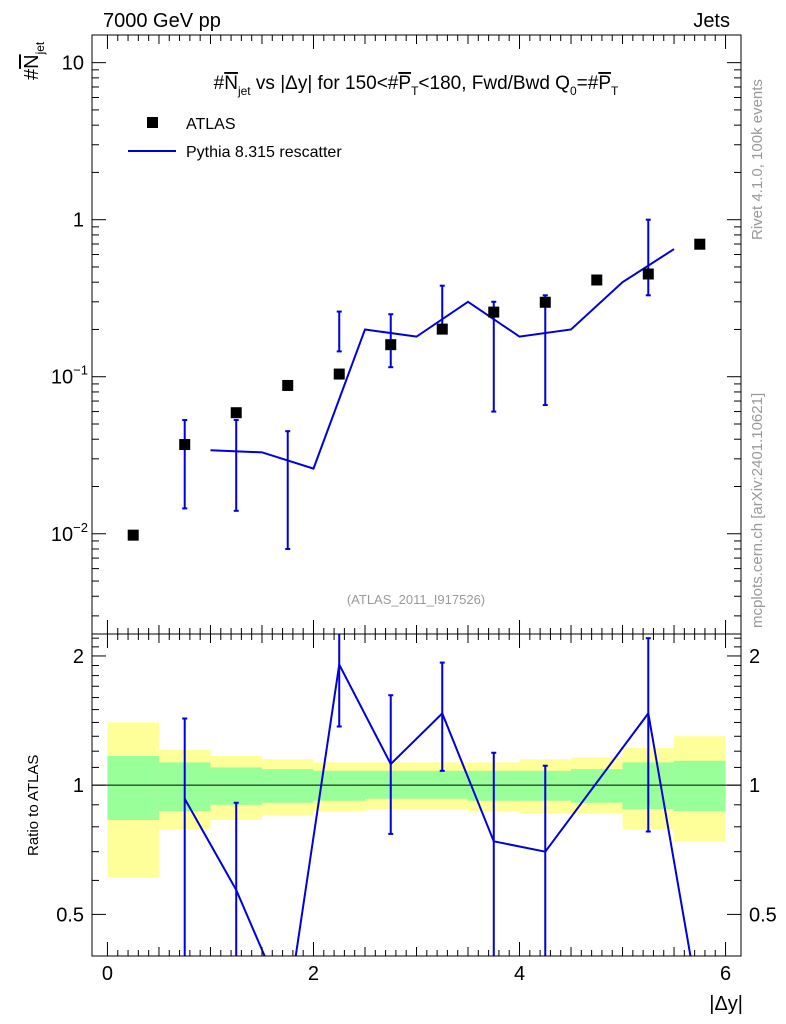  Describe the element at coordinates (757, 510) in the screenshot. I see `mcplots-label: mcplots.cern.ch [arXiv:2401.10621]` at that location.